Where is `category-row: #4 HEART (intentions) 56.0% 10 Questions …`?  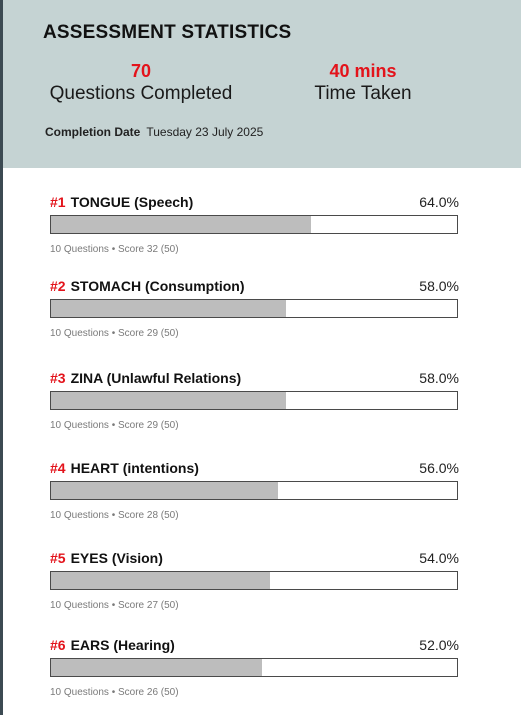 category-row: #4 HEART (intentions) 56.0% 10 Questions … is located at coordinates (255, 495).